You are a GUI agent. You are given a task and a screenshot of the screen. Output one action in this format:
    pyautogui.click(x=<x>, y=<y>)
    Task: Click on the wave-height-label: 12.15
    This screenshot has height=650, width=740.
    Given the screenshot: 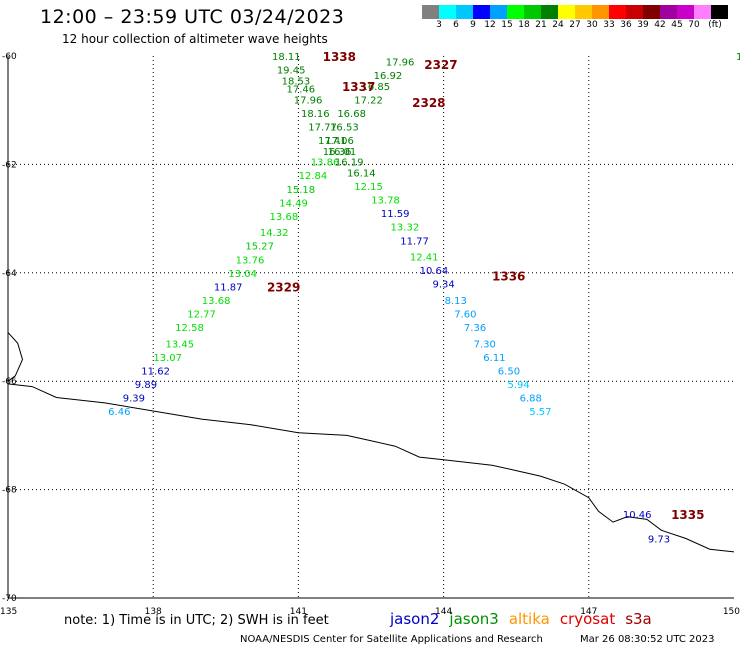 What is the action you would take?
    pyautogui.click(x=368, y=187)
    